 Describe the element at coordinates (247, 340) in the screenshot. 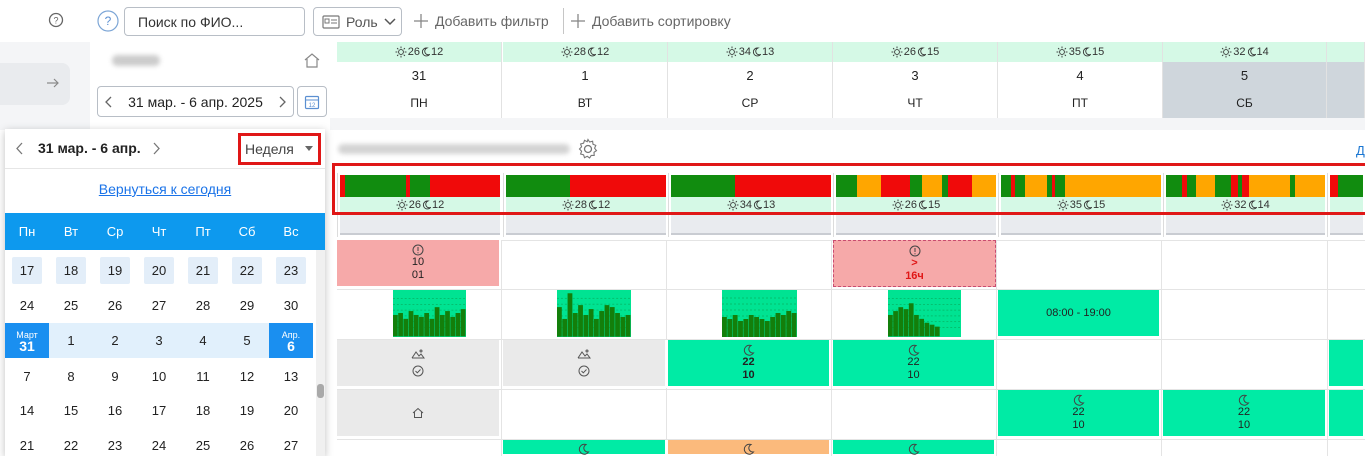

I see `calendar-day: 5` at that location.